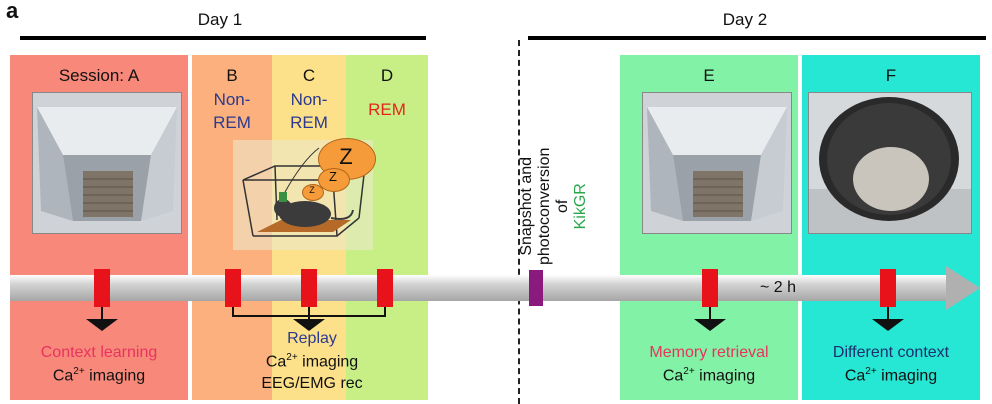 Image resolution: width=992 pixels, height=404 pixels. What do you see at coordinates (709, 352) in the screenshot?
I see `caption-e-line1: Memory retrieval` at bounding box center [709, 352].